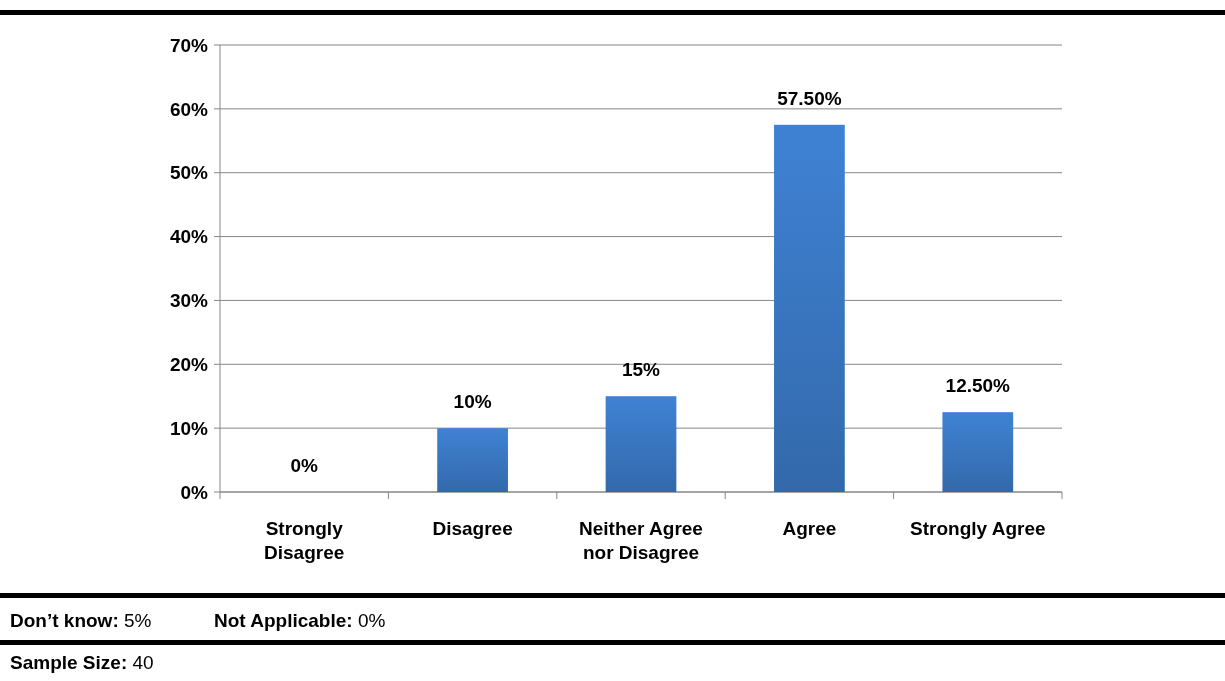  I want to click on x-tick-label: Agree, so click(809, 528).